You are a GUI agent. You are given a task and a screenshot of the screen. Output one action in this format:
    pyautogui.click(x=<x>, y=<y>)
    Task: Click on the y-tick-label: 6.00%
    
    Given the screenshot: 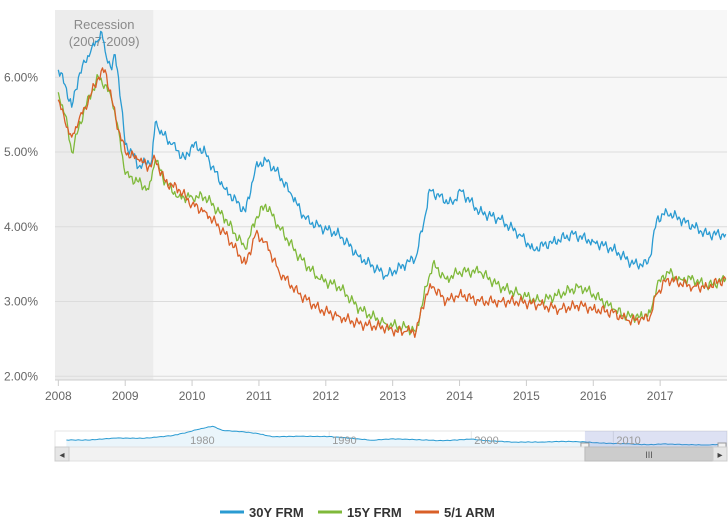 What is the action you would take?
    pyautogui.click(x=21, y=77)
    